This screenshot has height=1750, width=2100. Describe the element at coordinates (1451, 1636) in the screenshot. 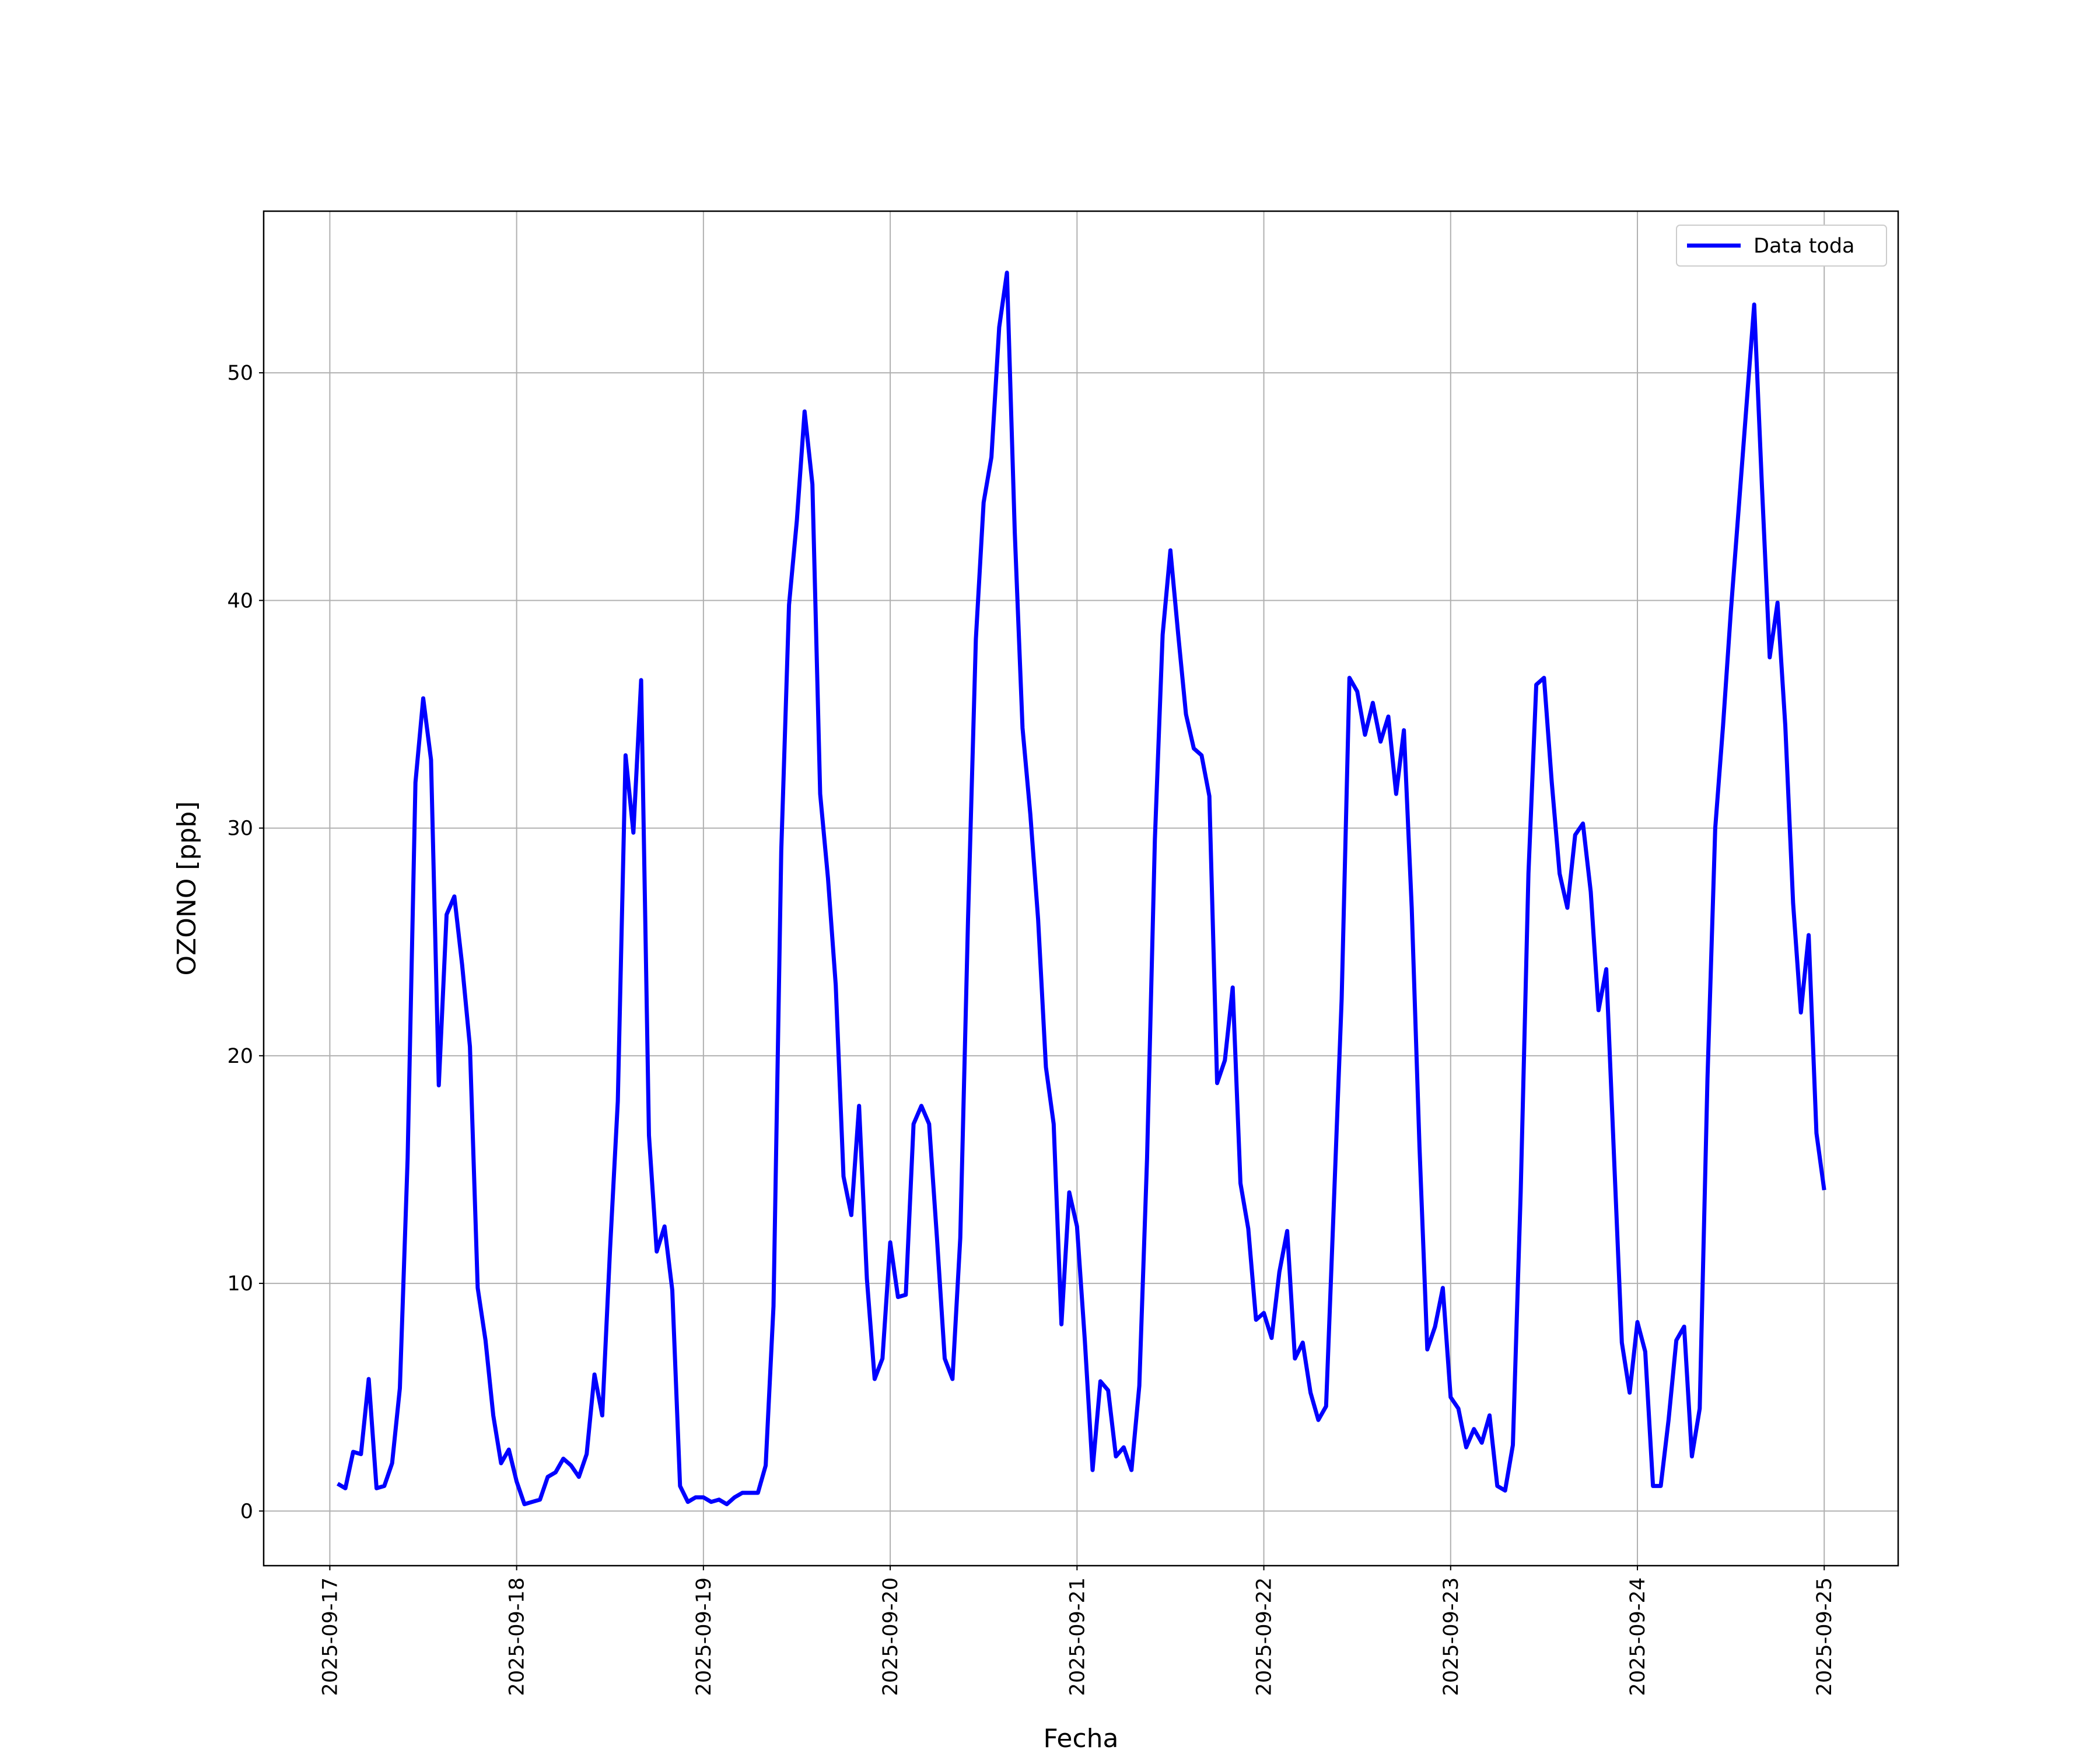

I see `x-tick-label: 2025-09-23` at that location.